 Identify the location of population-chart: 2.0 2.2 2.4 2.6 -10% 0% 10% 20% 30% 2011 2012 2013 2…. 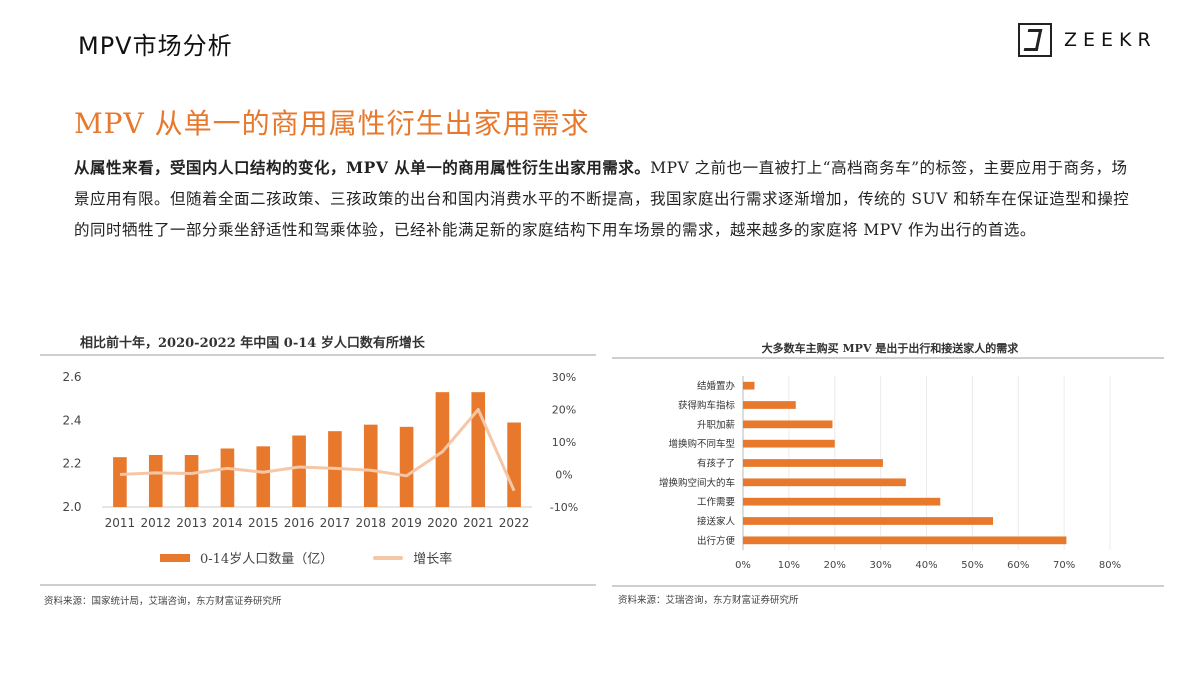
(320, 450).